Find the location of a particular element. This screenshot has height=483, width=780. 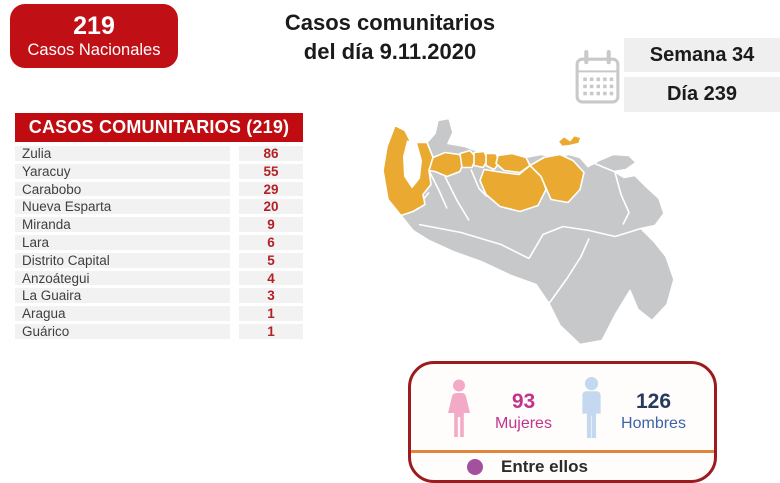

table-row: Aragua 1 is located at coordinates (159, 313).